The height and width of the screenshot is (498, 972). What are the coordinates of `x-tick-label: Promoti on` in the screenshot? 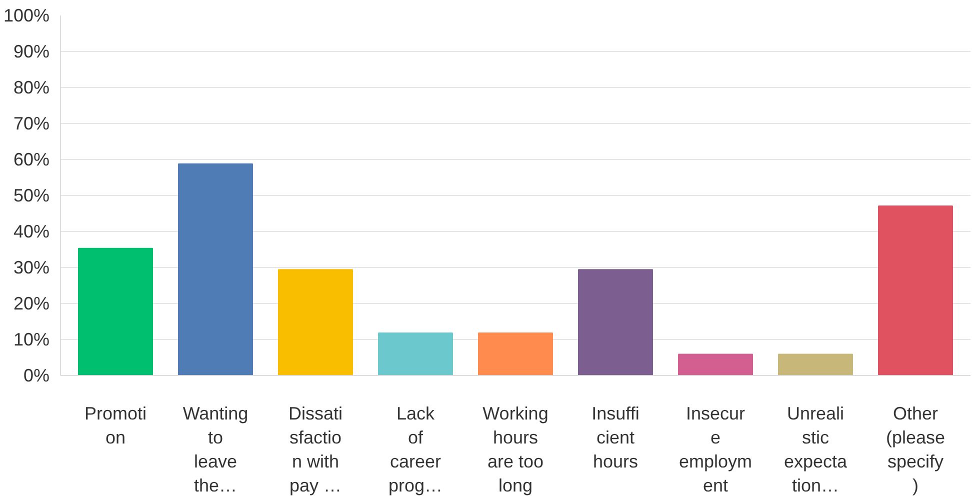 It's located at (115, 426).